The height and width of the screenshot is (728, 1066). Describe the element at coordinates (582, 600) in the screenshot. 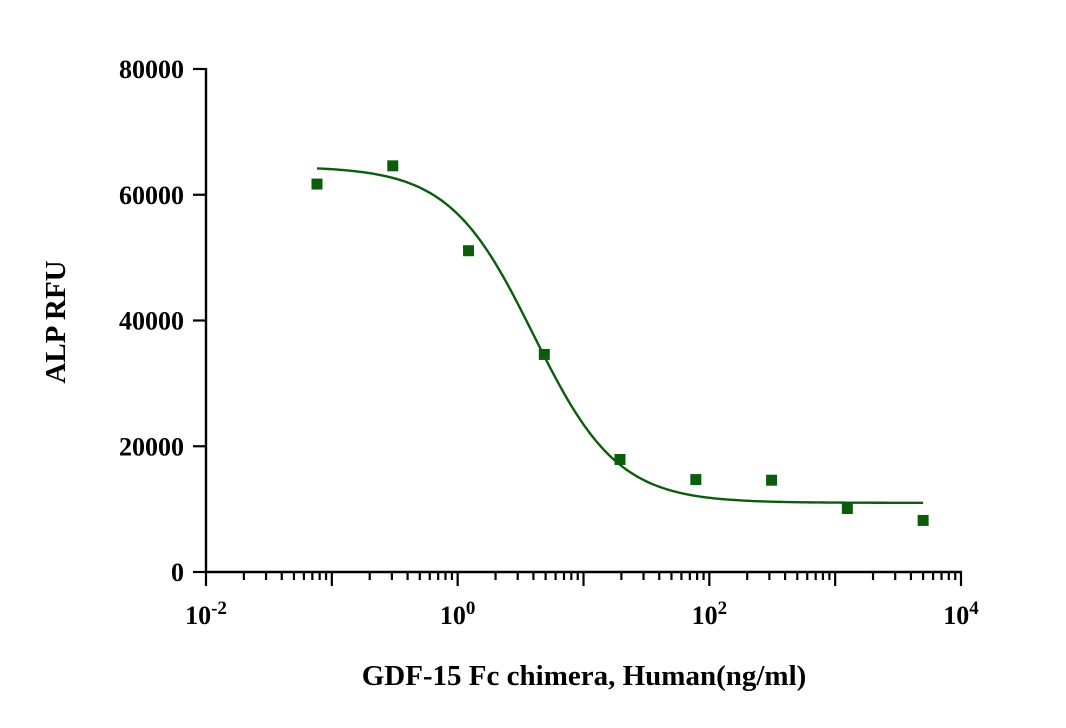

I see `x-axis: 10⁻² 10⁰ 10² 10⁴` at that location.